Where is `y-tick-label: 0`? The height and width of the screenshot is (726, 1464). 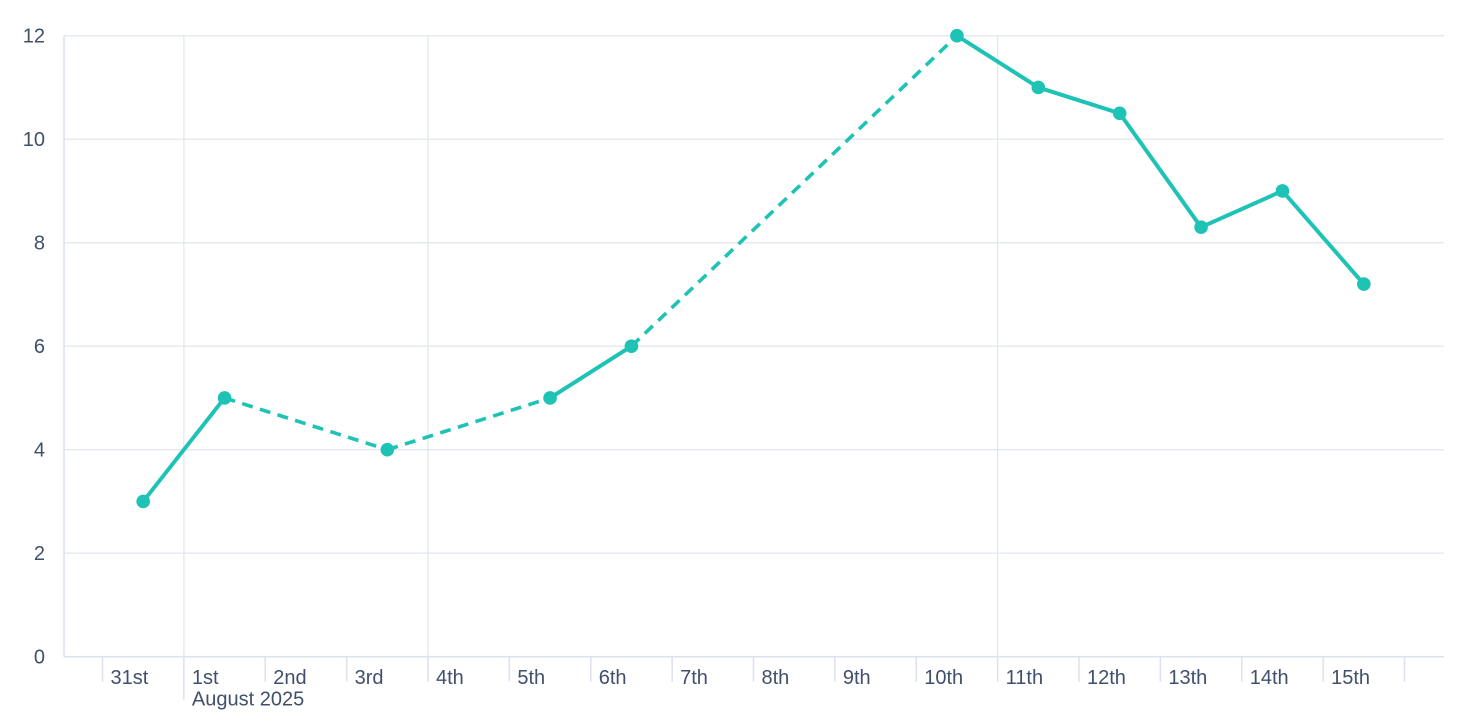
y-tick-label: 0 is located at coordinates (39, 658).